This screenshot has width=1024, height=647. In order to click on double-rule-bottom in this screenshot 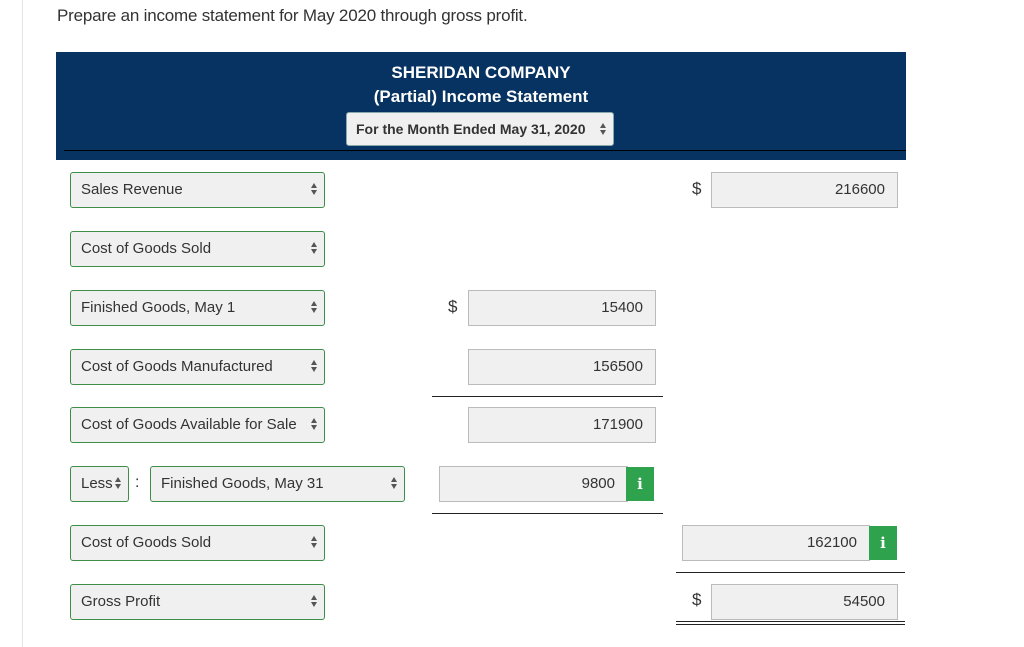, I will do `click(790, 624)`.